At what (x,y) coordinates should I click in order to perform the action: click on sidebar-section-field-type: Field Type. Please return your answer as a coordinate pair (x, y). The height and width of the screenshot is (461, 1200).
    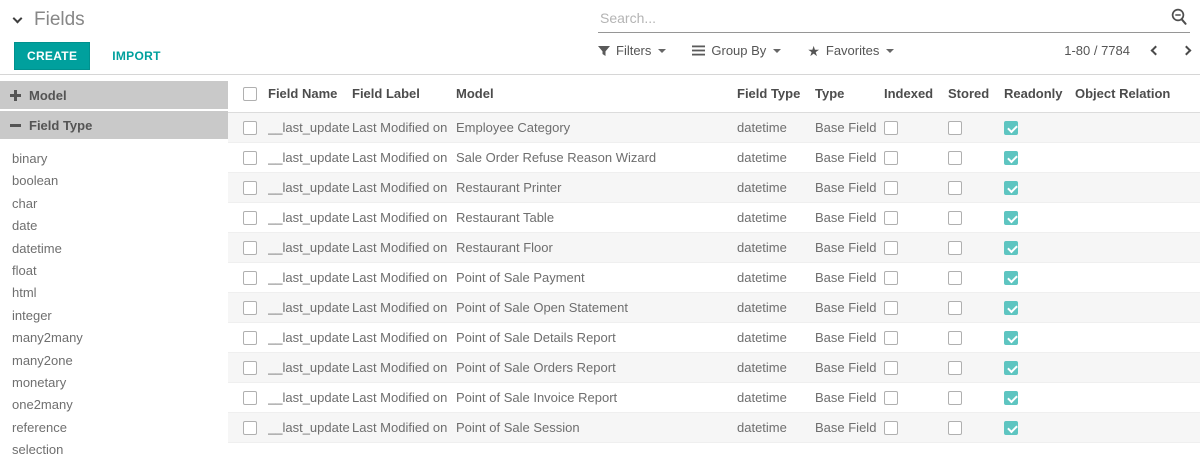
    Looking at the image, I should click on (114, 125).